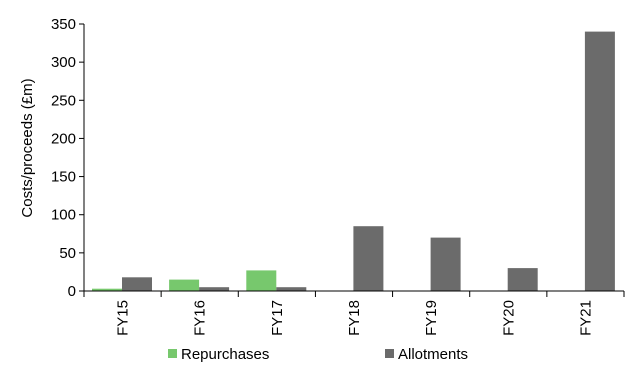 The width and height of the screenshot is (625, 365). Describe the element at coordinates (354, 318) in the screenshot. I see `x-tick-label: FY18` at that location.